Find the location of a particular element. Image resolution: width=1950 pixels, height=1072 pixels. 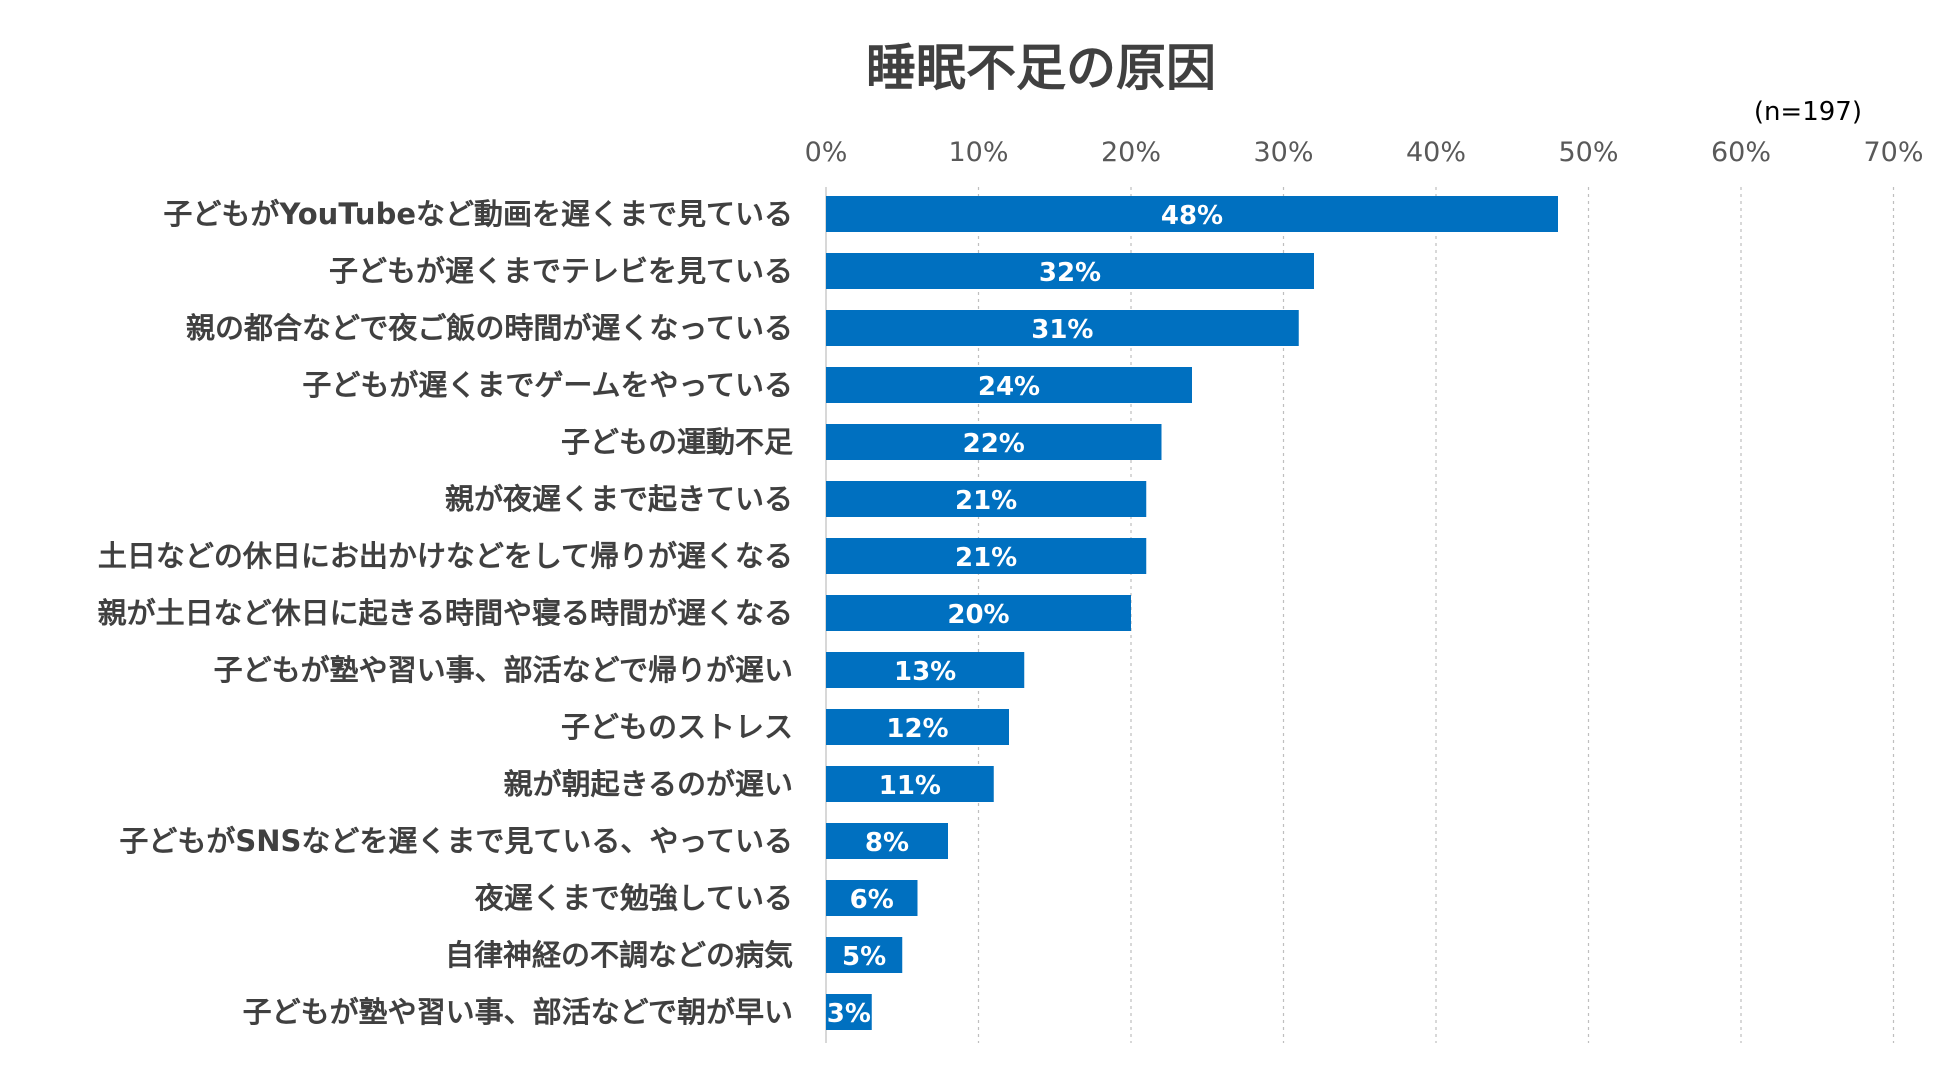

data-label: 11% is located at coordinates (910, 786).